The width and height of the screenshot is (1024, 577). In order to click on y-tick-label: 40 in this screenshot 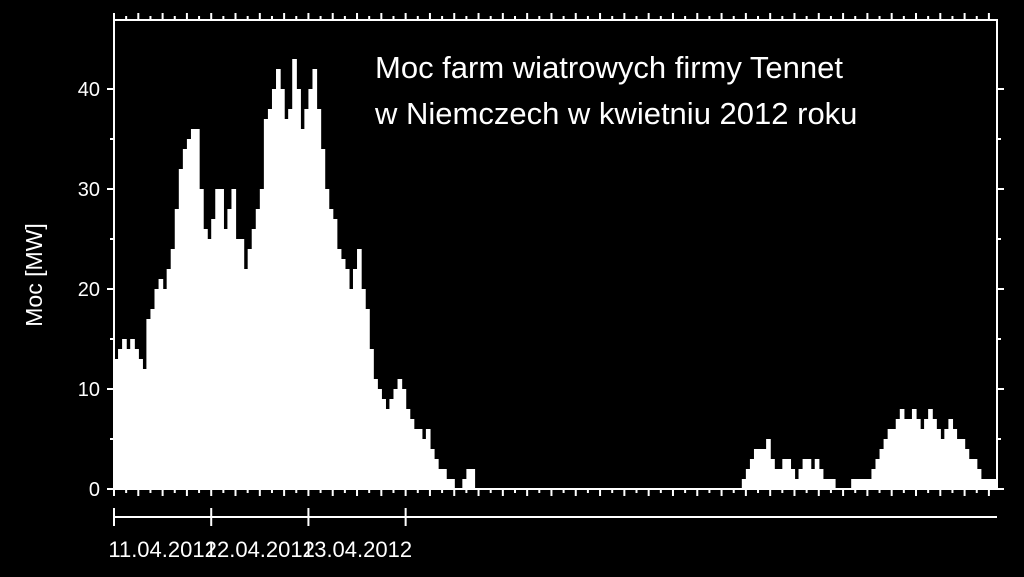, I will do `click(89, 90)`.